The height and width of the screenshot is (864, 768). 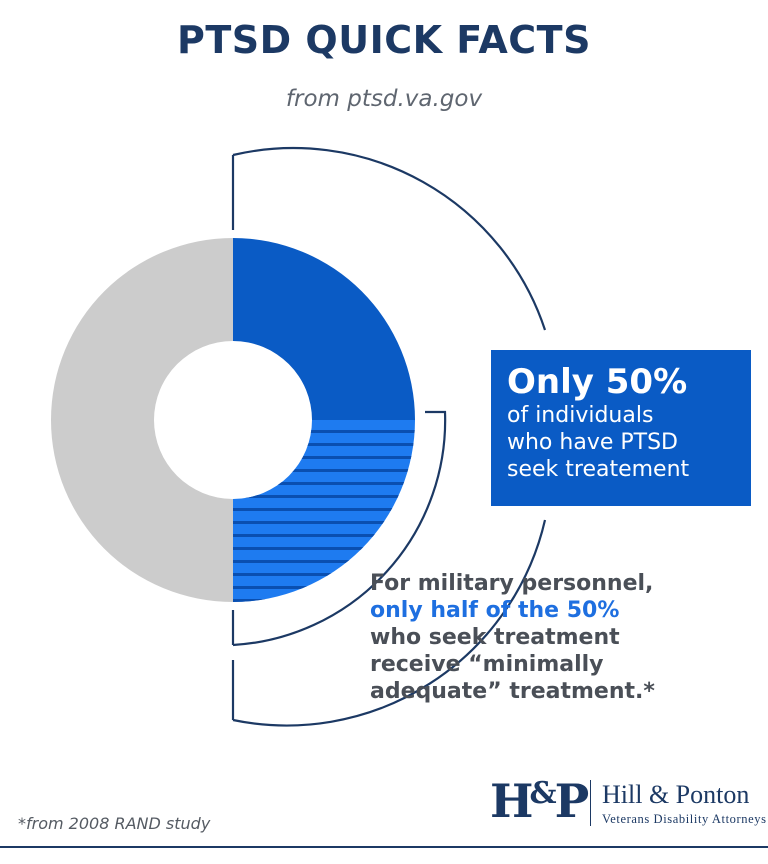 What do you see at coordinates (684, 819) in the screenshot?
I see `logo-tagline: Veterans Disability Attorneys` at bounding box center [684, 819].